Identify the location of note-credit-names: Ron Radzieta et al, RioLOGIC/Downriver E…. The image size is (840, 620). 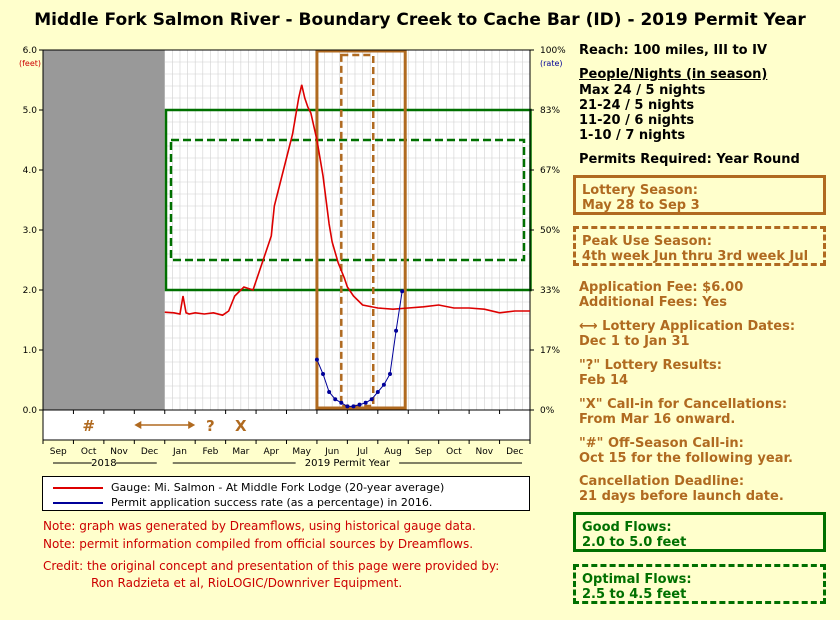
(247, 583).